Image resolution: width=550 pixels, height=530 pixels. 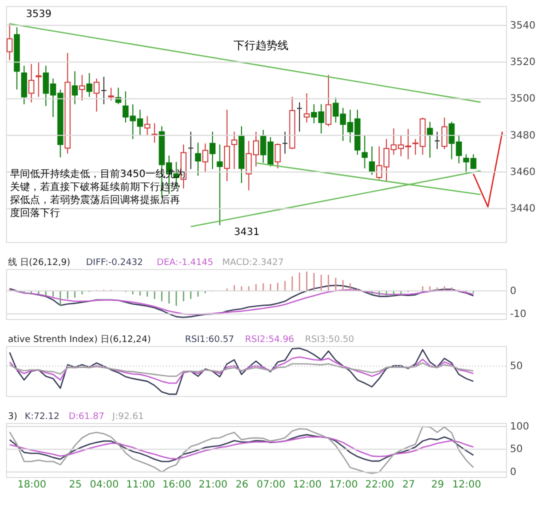 What do you see at coordinates (379, 485) in the screenshot?
I see `x-tick-label: 22:00` at bounding box center [379, 485].